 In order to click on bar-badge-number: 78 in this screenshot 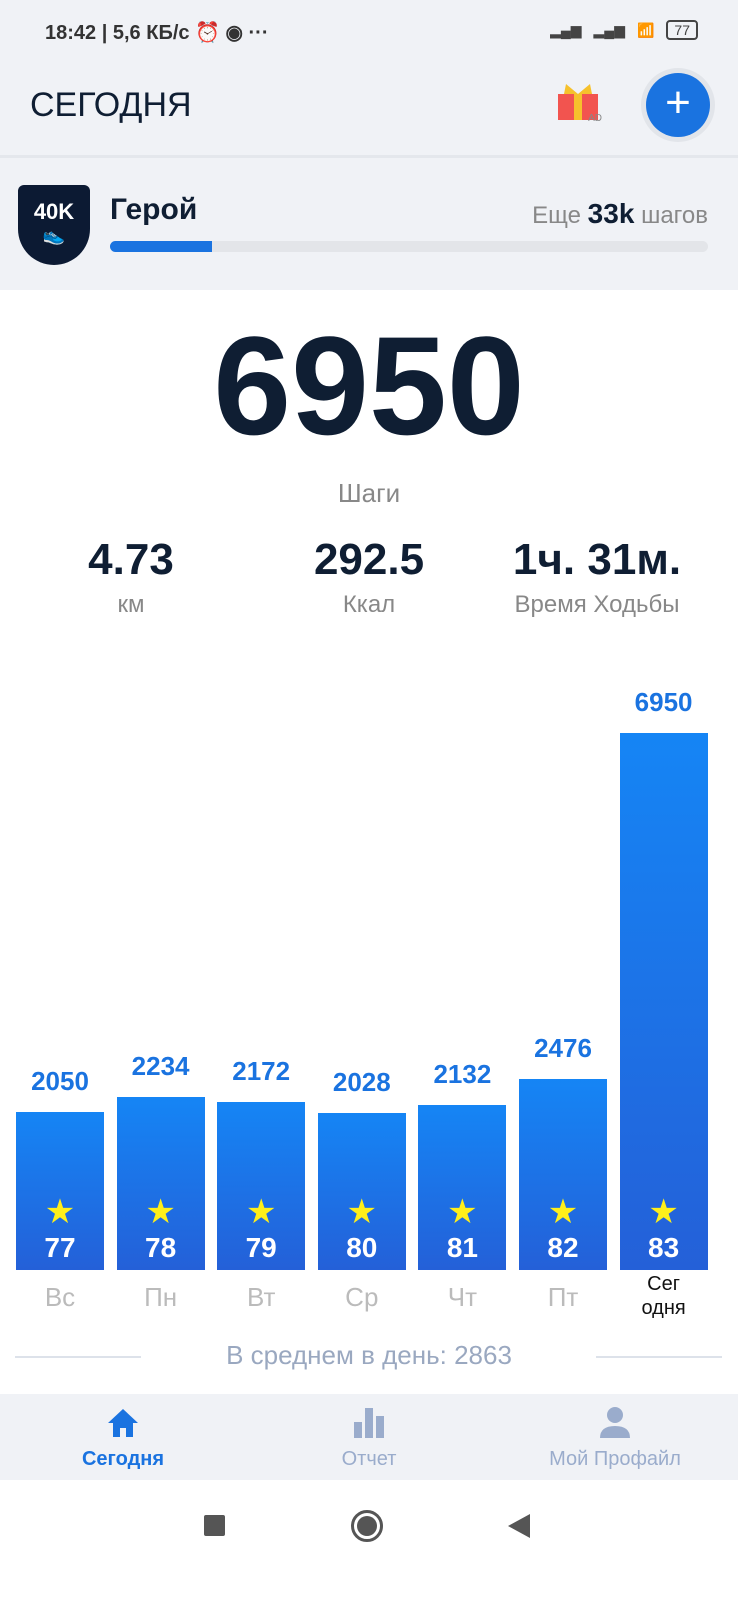, I will do `click(161, 1247)`.